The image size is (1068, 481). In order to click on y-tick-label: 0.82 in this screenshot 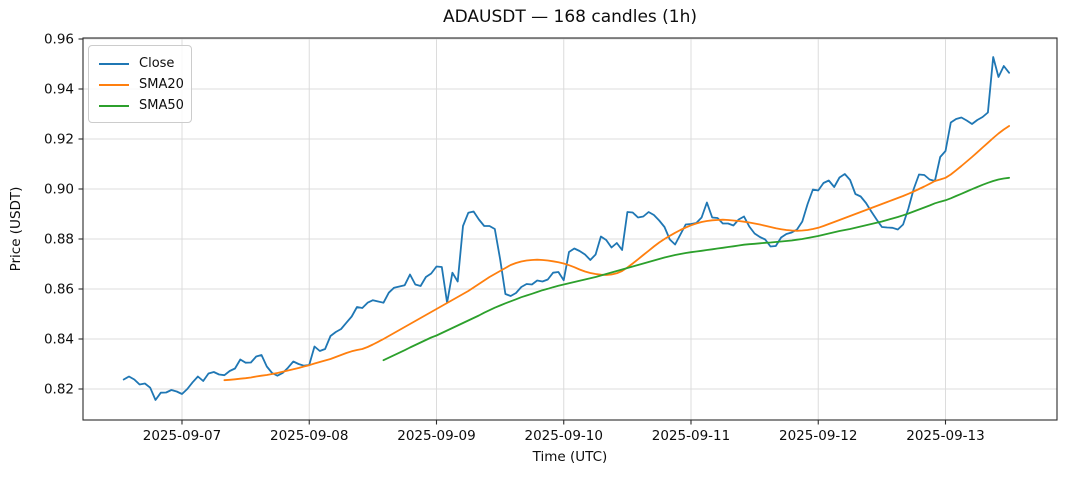, I will do `click(59, 390)`.